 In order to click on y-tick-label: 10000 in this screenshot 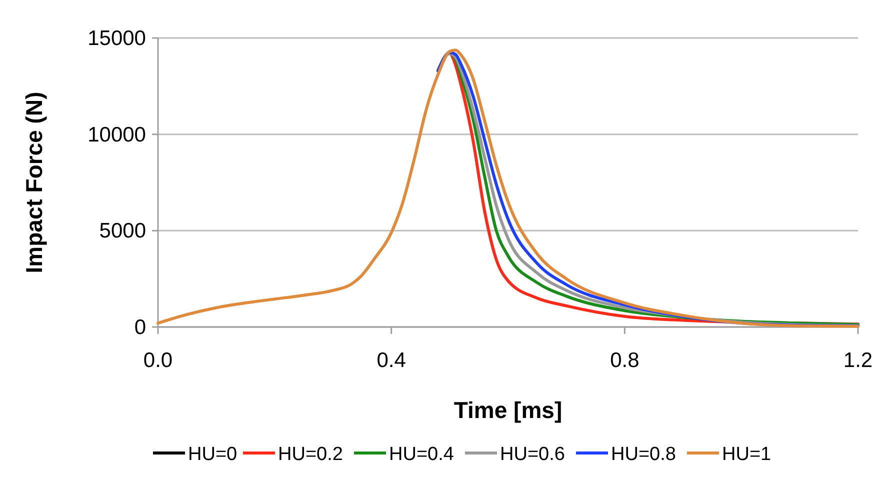, I will do `click(117, 134)`.